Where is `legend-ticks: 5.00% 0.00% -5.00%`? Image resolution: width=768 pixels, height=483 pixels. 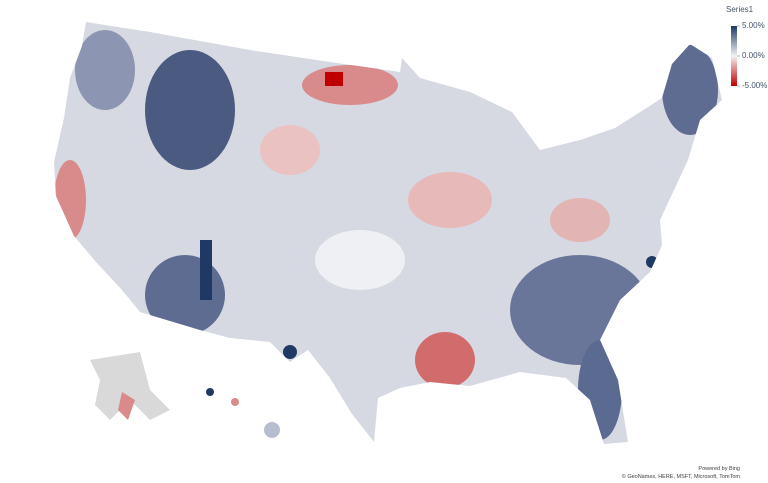 legend-ticks: 5.00% 0.00% -5.00% is located at coordinates (752, 55).